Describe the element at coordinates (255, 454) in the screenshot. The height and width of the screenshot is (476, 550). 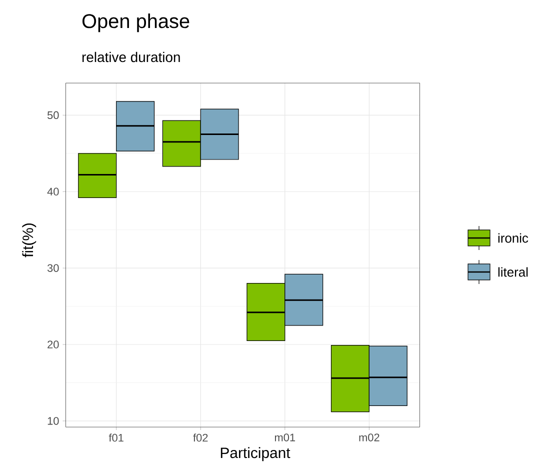
I see `x-axis-title: Participant` at that location.